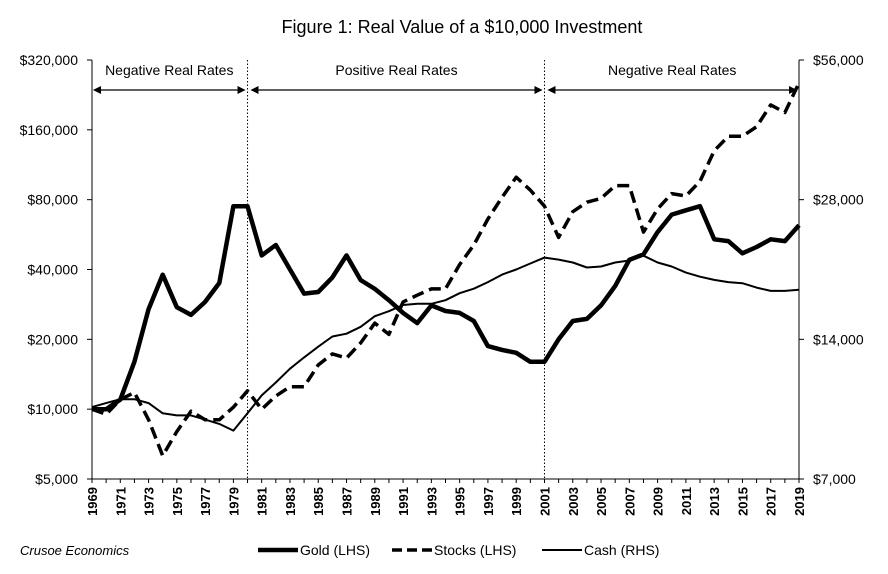 The image size is (888, 574). I want to click on left-tick-label: $10,000, so click(52, 409).